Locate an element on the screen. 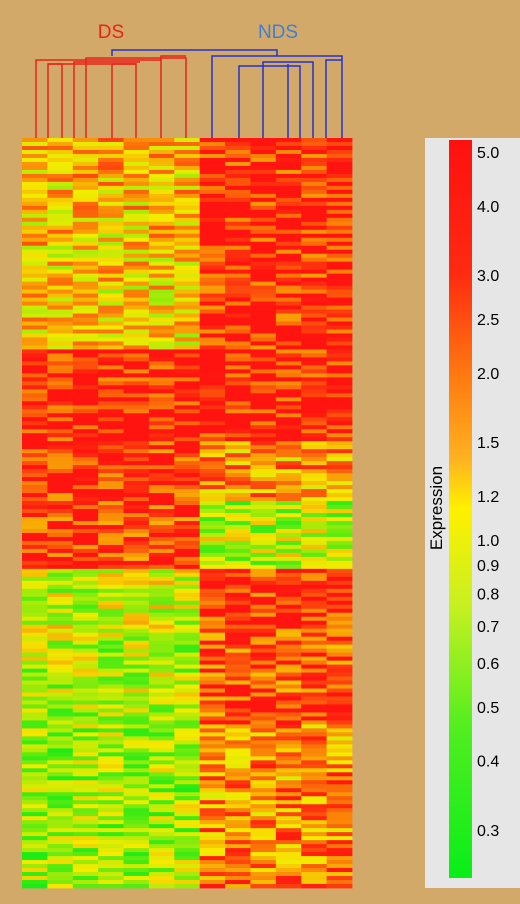 Image resolution: width=520 pixels, height=904 pixels. colorbar-tick-label: 1.5 is located at coordinates (488, 443).